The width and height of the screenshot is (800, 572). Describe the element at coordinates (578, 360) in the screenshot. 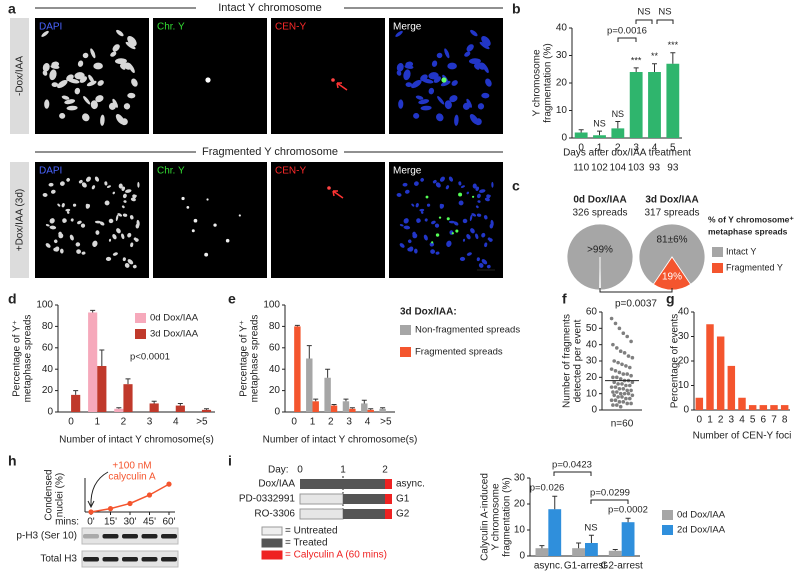

I see `y-axis-label: detected per event` at that location.